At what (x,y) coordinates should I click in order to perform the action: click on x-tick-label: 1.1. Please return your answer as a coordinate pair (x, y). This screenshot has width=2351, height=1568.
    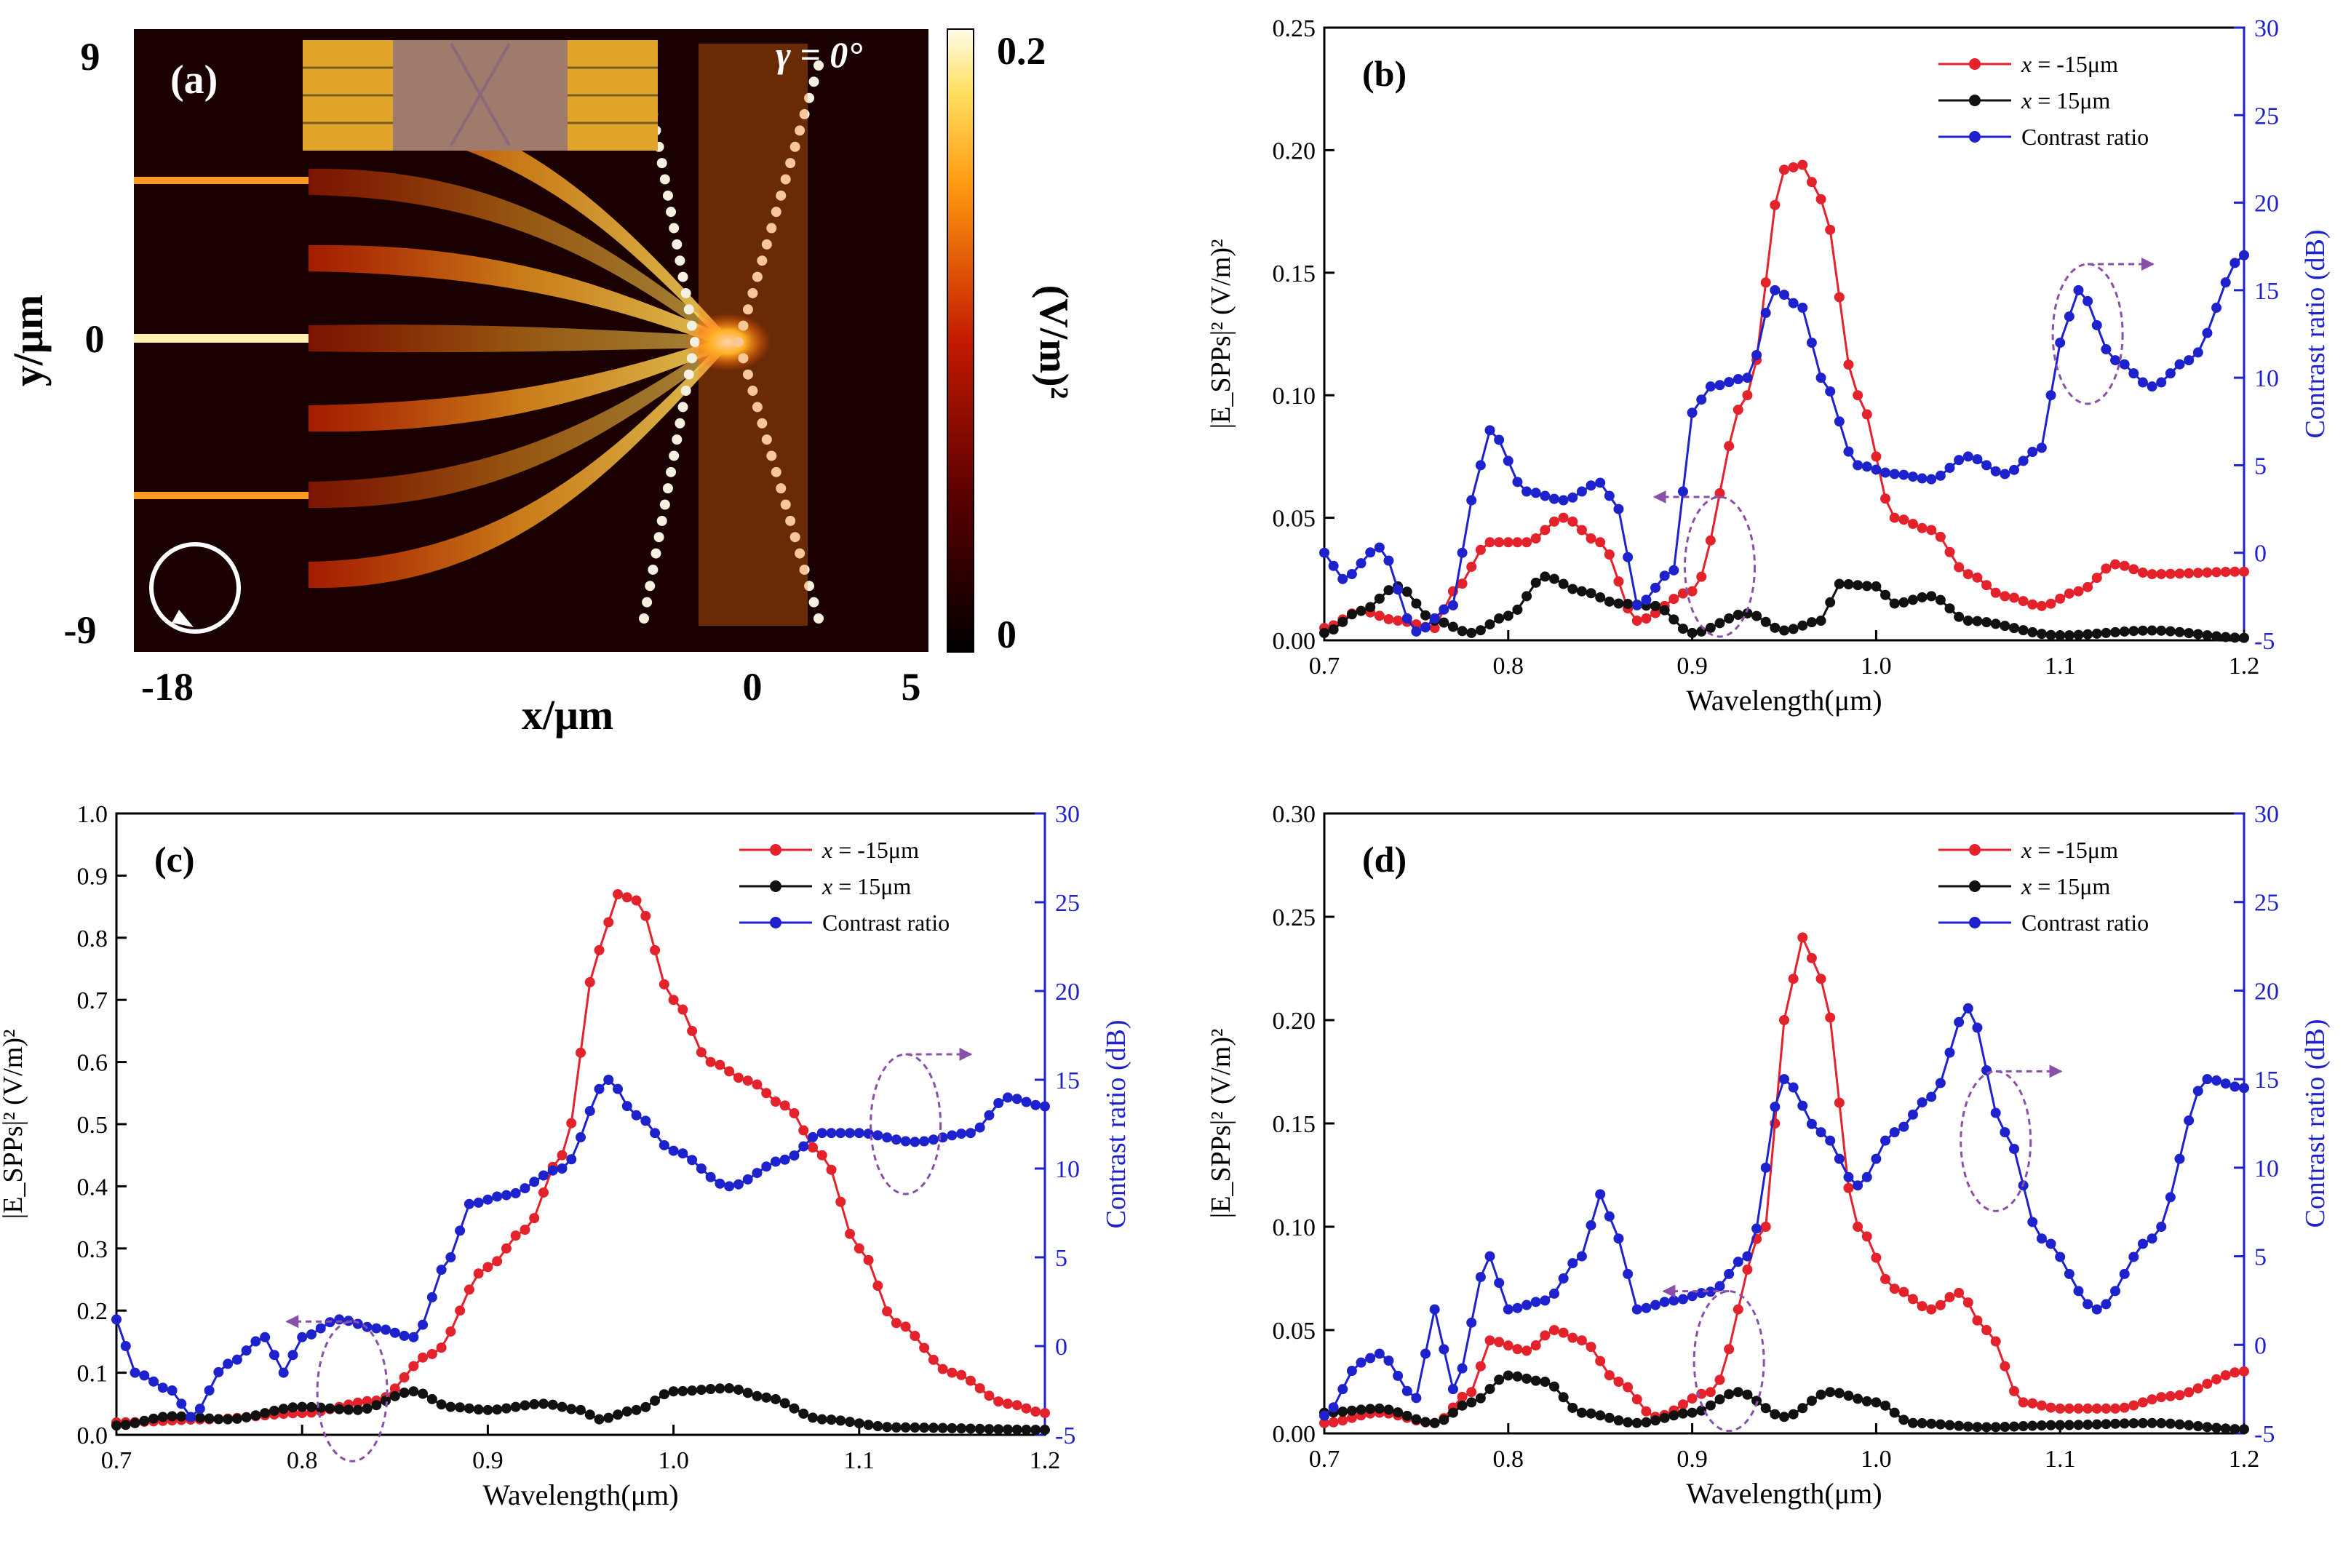
    Looking at the image, I should click on (2060, 666).